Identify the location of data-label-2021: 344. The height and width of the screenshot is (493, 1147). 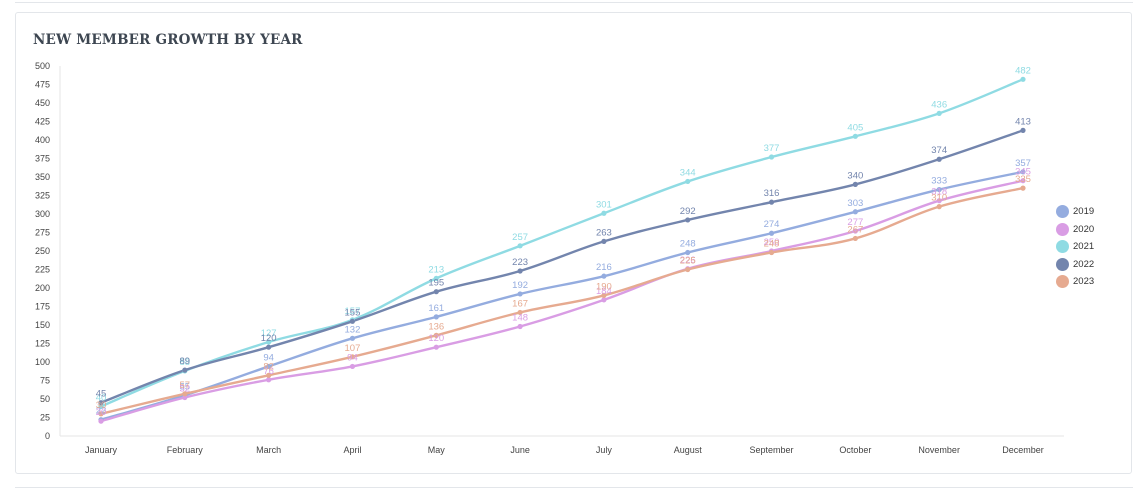
(688, 172).